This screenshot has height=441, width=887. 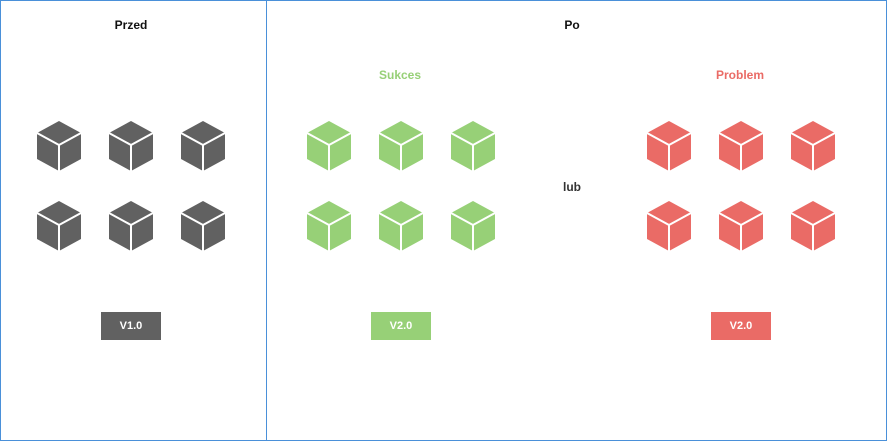 I want to click on after-title: Po, so click(x=572, y=25).